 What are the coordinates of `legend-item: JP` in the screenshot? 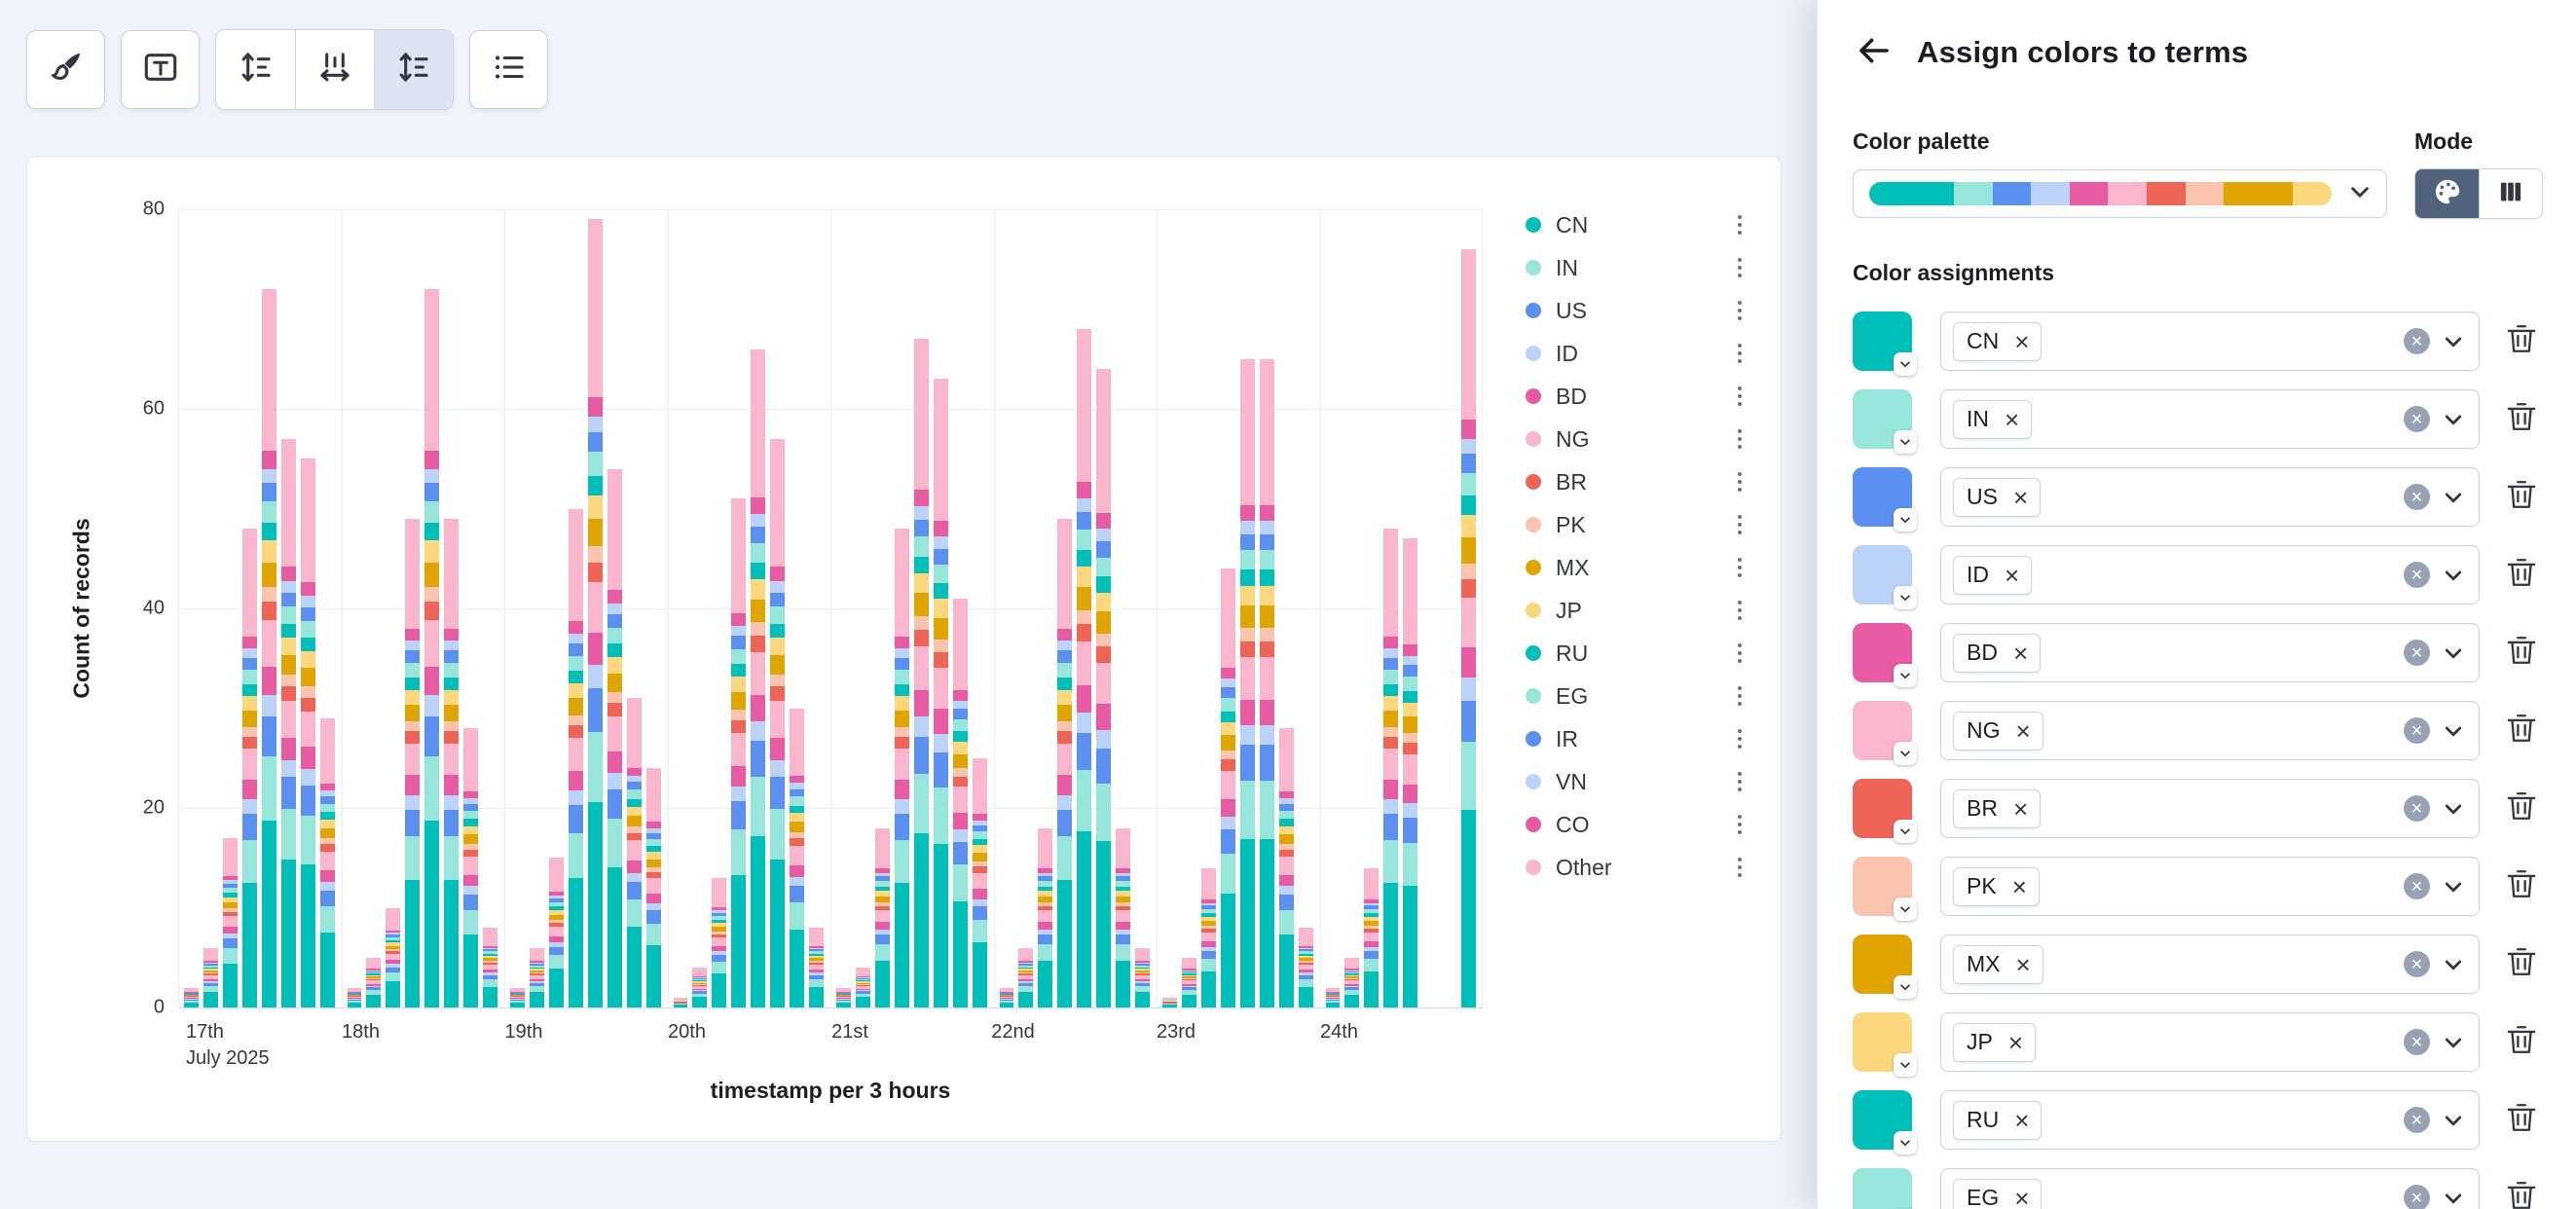 It's located at (1637, 610).